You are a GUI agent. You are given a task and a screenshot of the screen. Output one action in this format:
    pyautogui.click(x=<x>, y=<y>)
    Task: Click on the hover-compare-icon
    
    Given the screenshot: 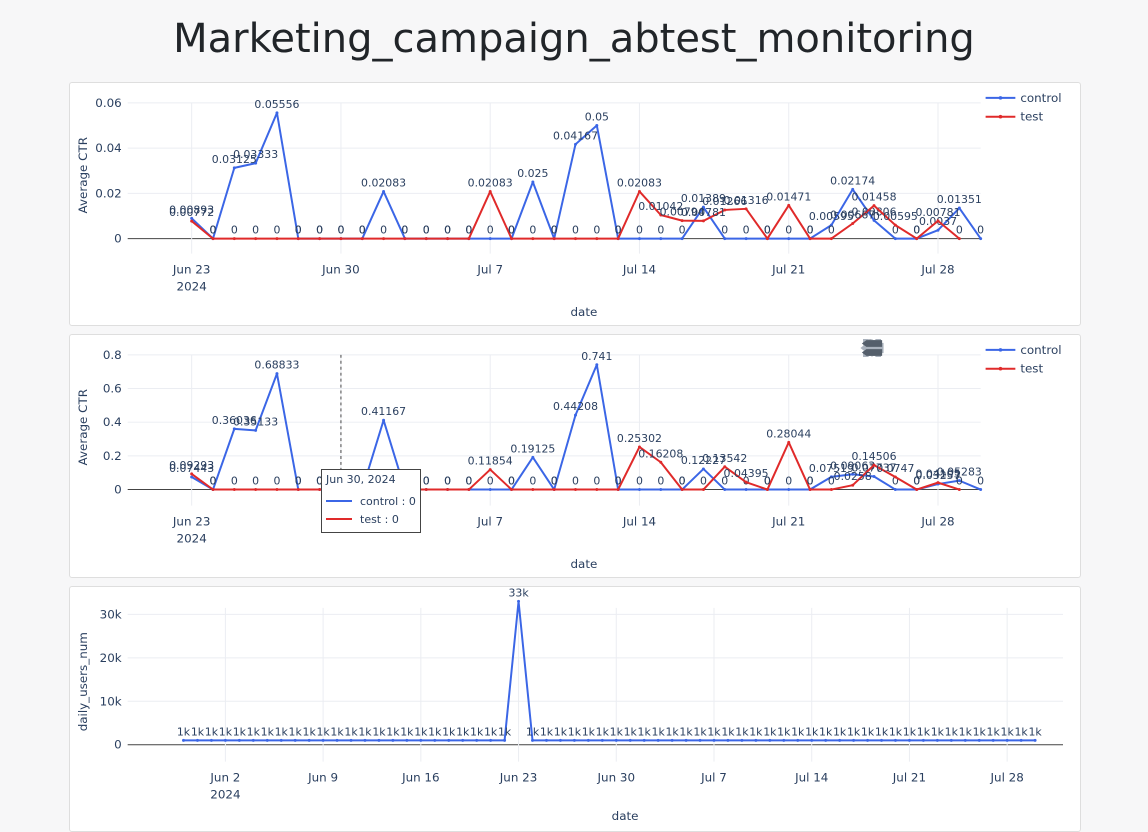 What is the action you would take?
    pyautogui.click(x=914, y=348)
    